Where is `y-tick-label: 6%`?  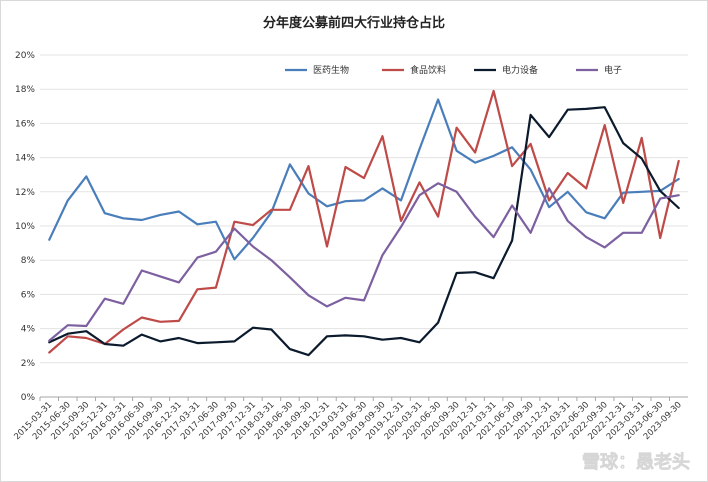 y-tick-label: 6% is located at coordinates (28, 295).